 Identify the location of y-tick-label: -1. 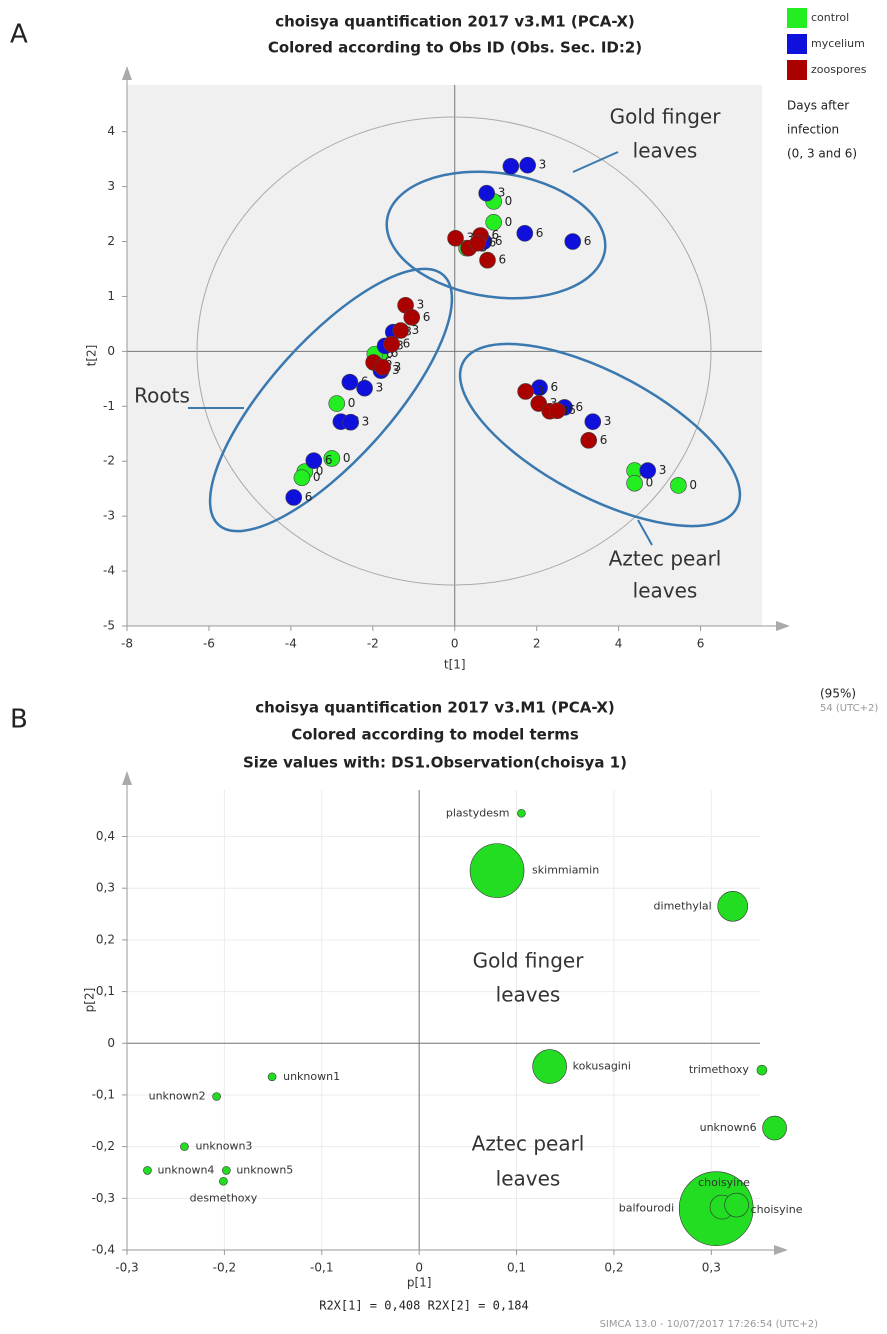
(109, 406).